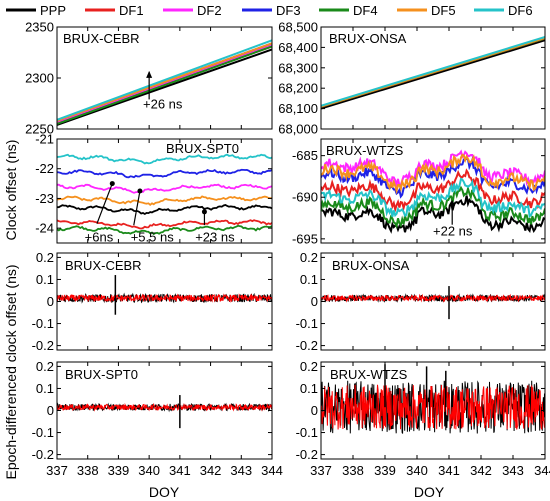 This screenshot has height=501, width=550. Describe the element at coordinates (298, 108) in the screenshot. I see `y-tick-label: 68,100` at that location.